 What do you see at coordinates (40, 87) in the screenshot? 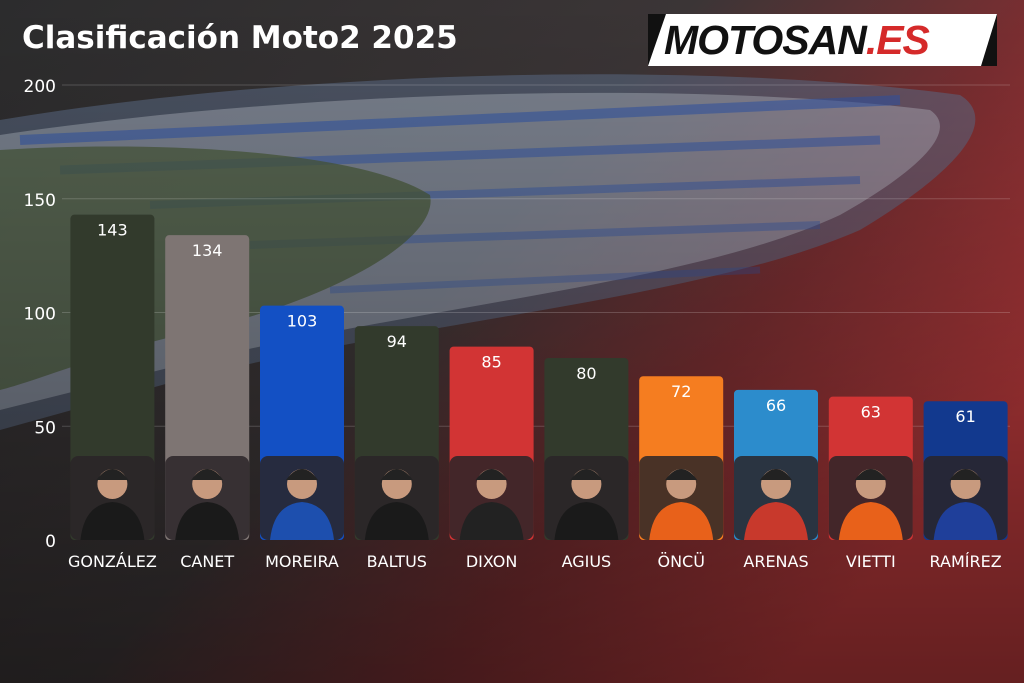
I see `y-tick-label: 200` at bounding box center [40, 87].